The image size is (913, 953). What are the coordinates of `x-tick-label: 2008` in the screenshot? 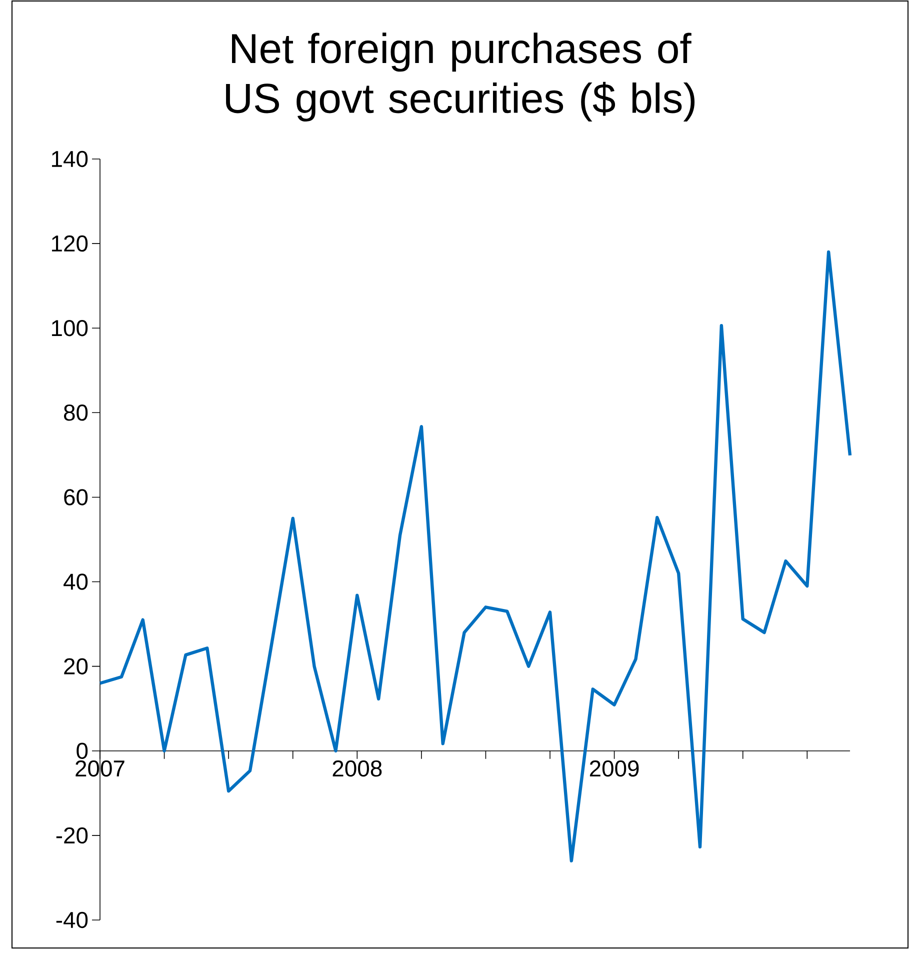 It's located at (357, 768).